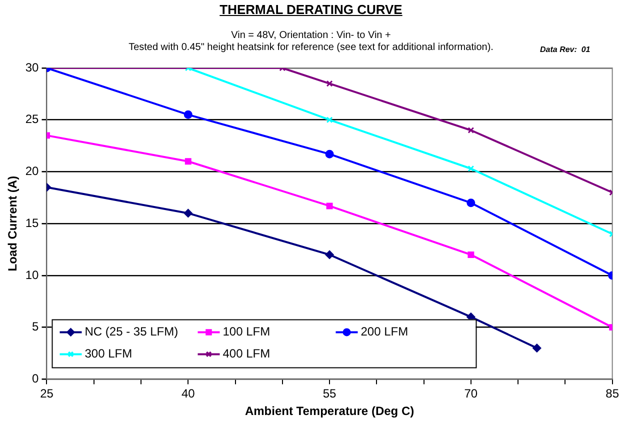 Image resolution: width=622 pixels, height=421 pixels. What do you see at coordinates (32, 275) in the screenshot?
I see `y-tick-label: 10` at bounding box center [32, 275].